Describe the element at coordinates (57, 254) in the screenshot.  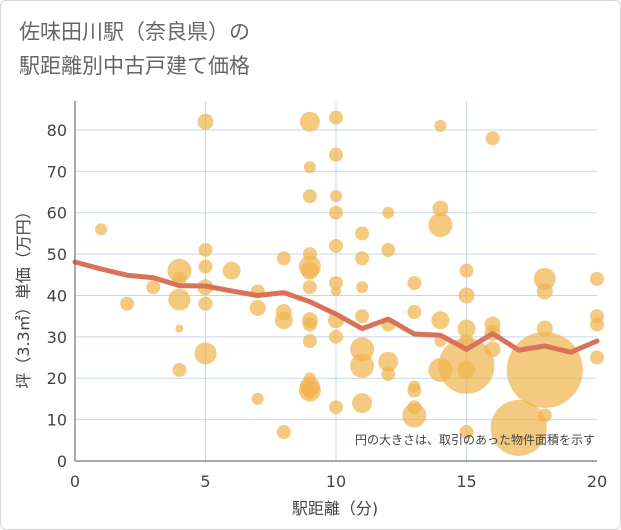
I see `y-tick-label: 50` at that location.